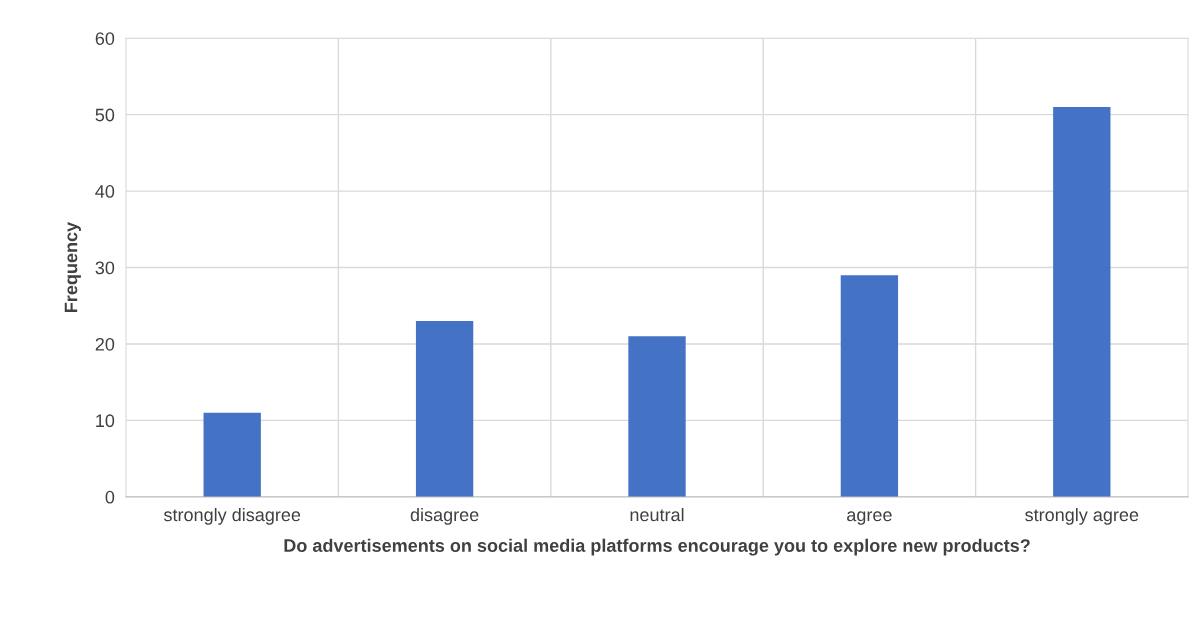 The image size is (1200, 637). What do you see at coordinates (232, 516) in the screenshot?
I see `x-tick-label: strongly disagree` at bounding box center [232, 516].